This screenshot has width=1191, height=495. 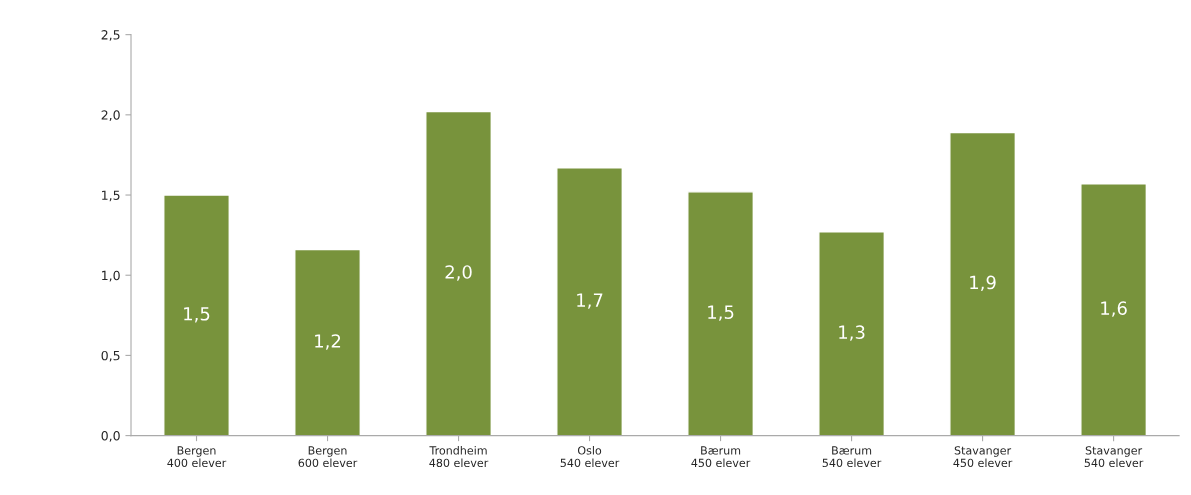 What do you see at coordinates (110, 436) in the screenshot?
I see `y-tick-label: 0,0` at bounding box center [110, 436].